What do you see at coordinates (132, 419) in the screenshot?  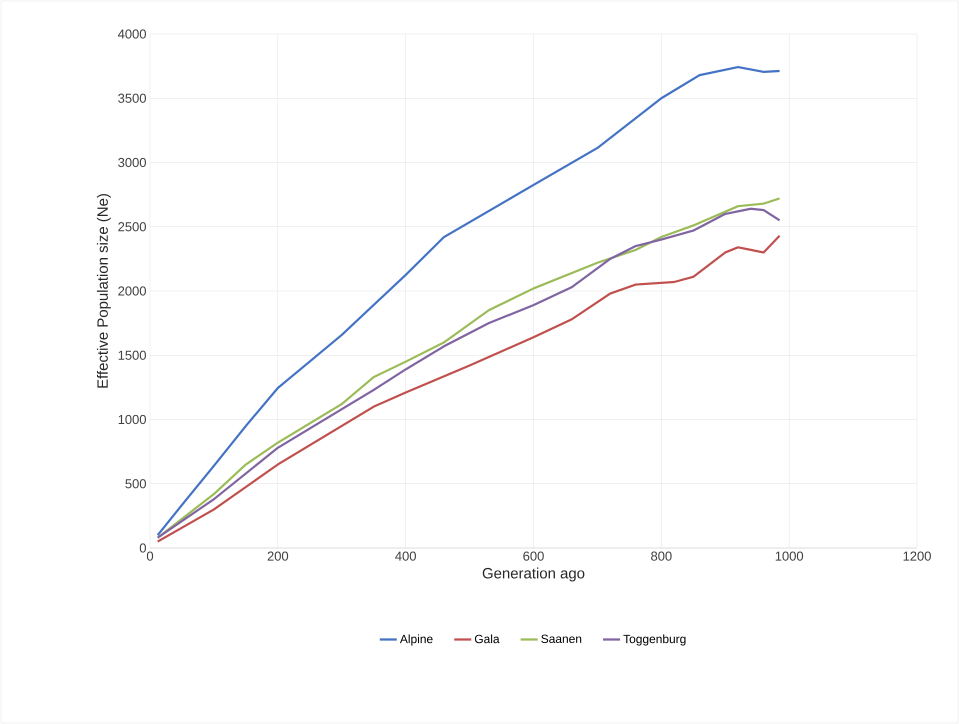 I see `y-tick-label: 1000` at bounding box center [132, 419].